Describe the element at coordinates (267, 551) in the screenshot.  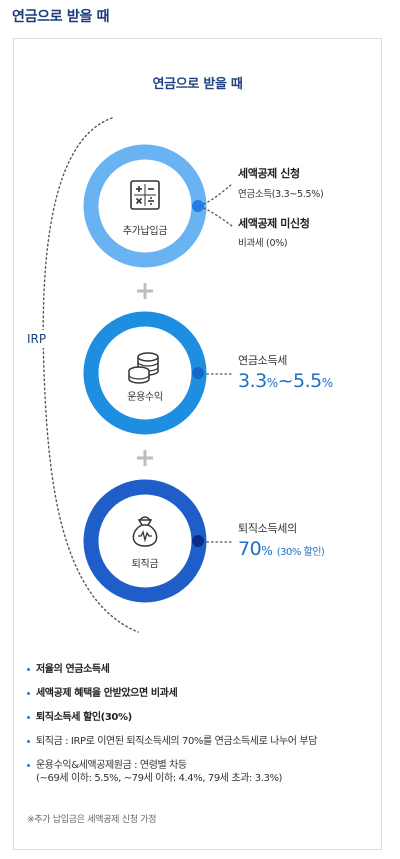
I see `retirement-rate-unit: %` at that location.